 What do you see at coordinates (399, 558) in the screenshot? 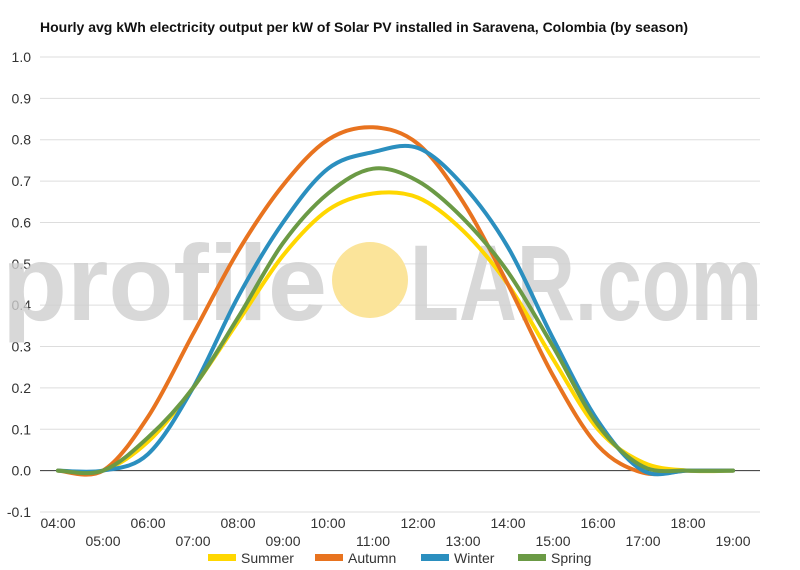
I see `legend: Summer Autumn Winter Spring` at bounding box center [399, 558].